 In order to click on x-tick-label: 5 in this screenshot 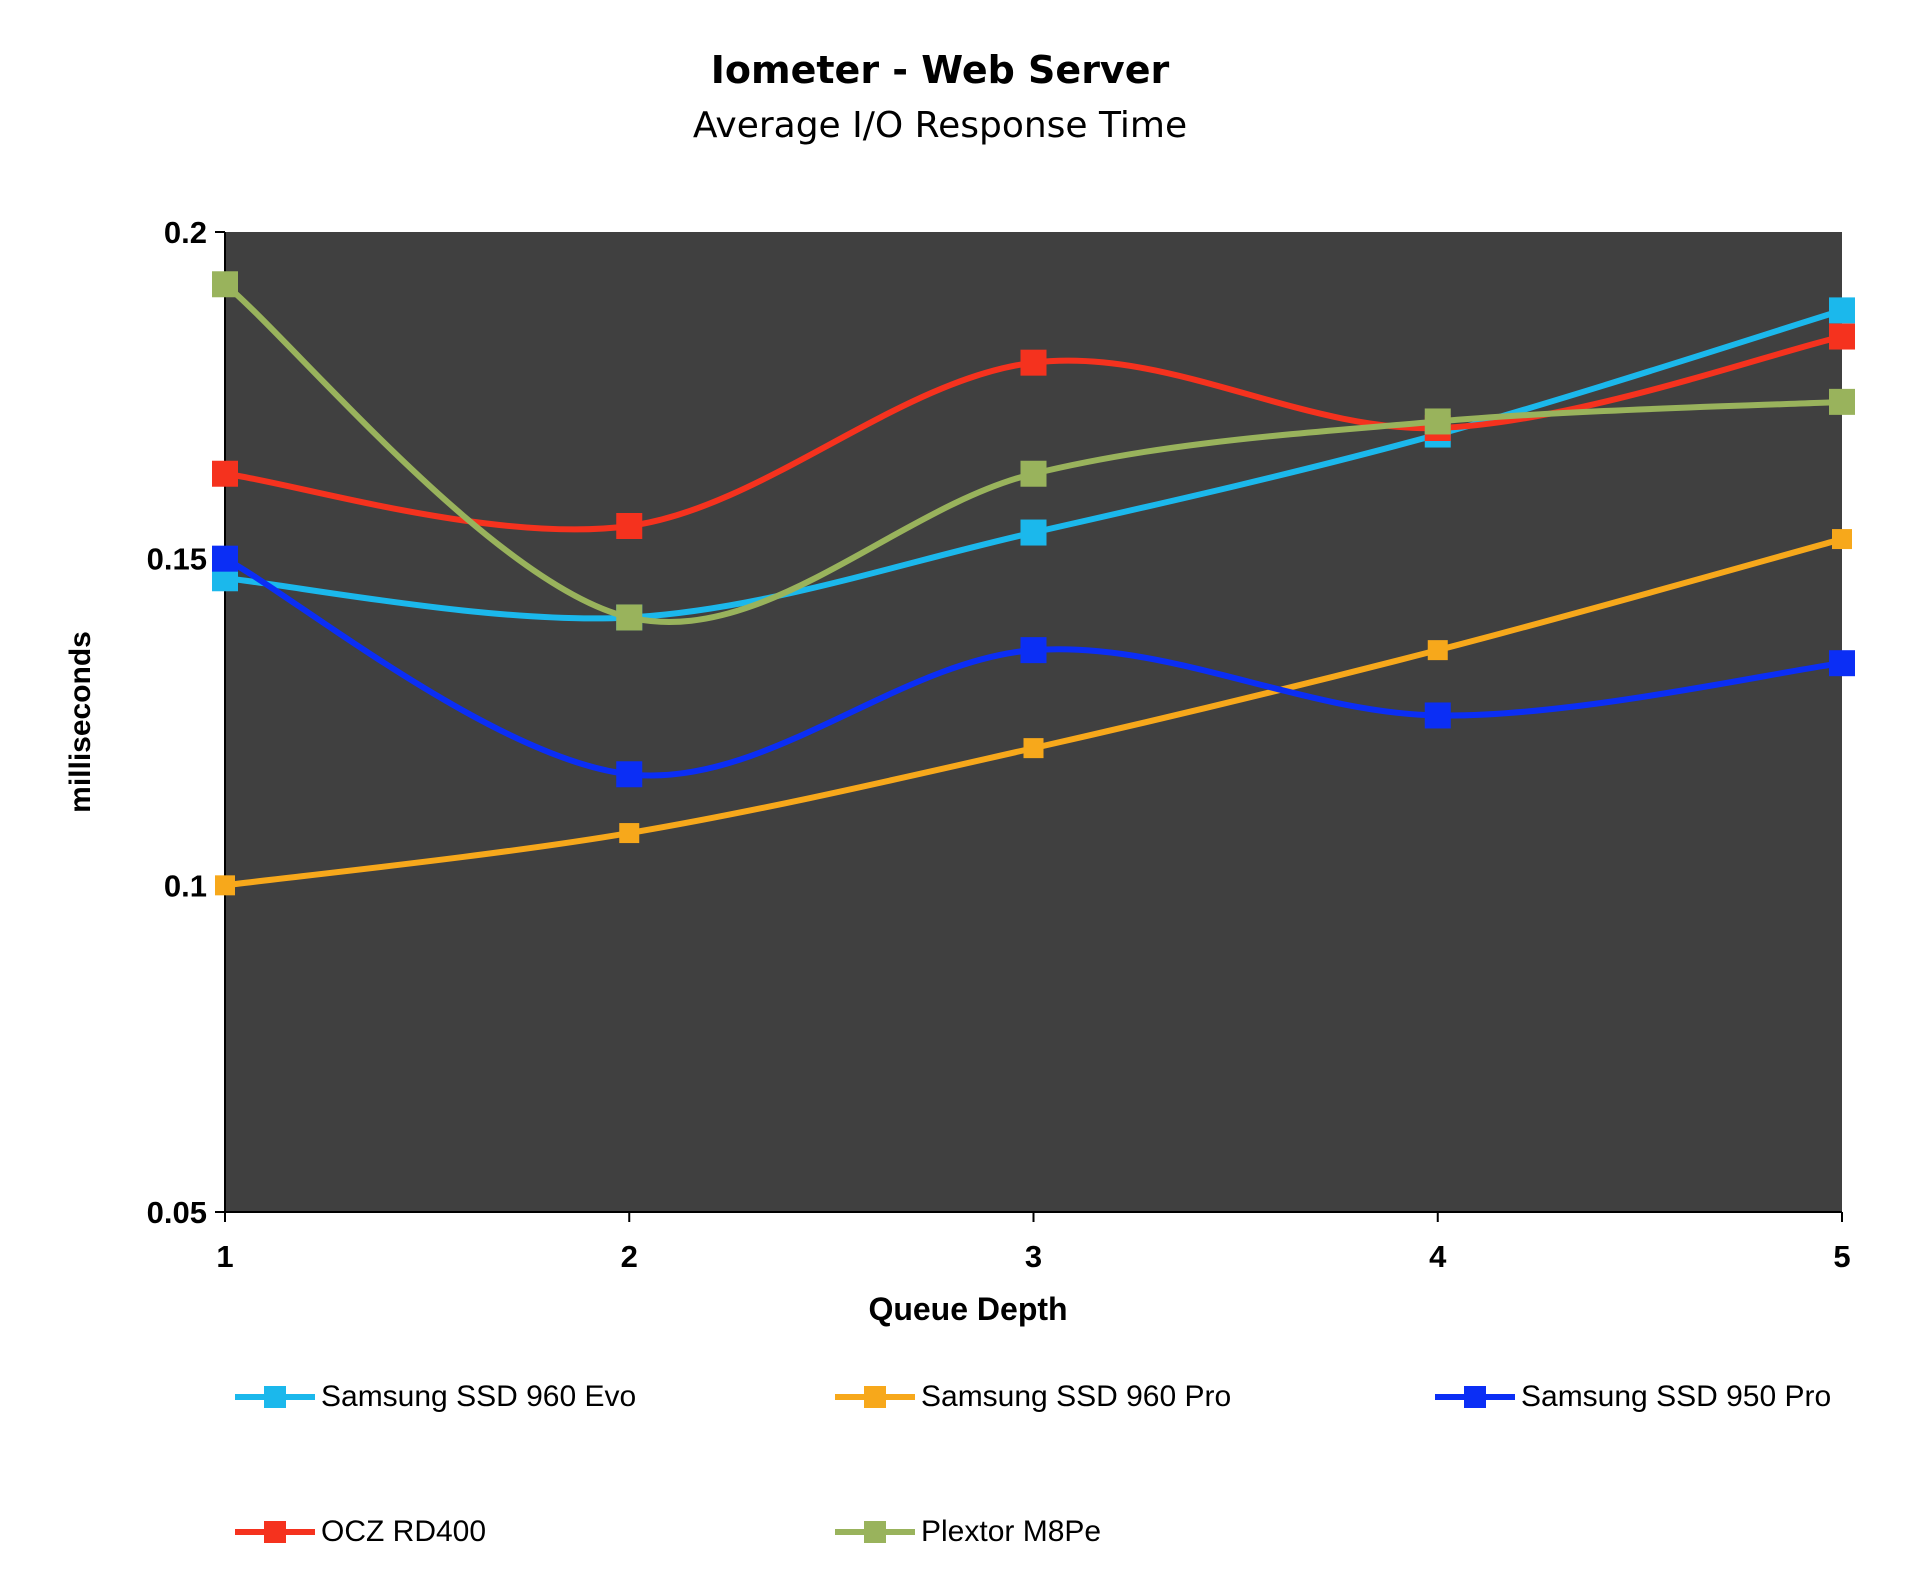, I will do `click(1841, 1256)`.